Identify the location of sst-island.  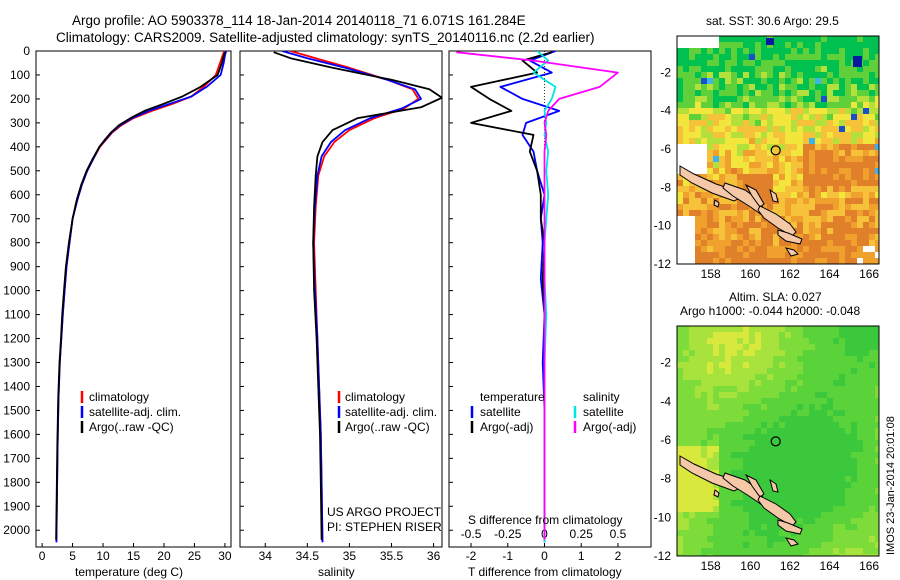
(774, 195).